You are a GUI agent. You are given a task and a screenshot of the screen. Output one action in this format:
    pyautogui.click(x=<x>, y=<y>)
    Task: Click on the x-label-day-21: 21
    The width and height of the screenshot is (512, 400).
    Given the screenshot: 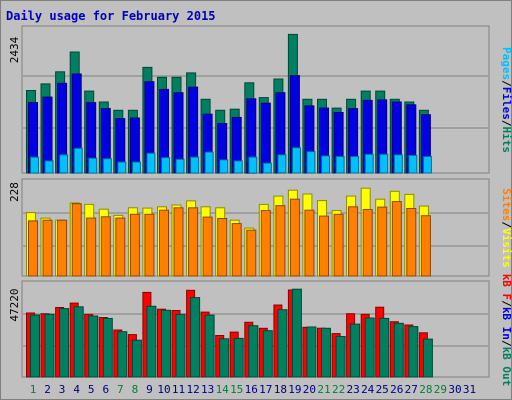 What is the action you would take?
    pyautogui.click(x=323, y=389)
    